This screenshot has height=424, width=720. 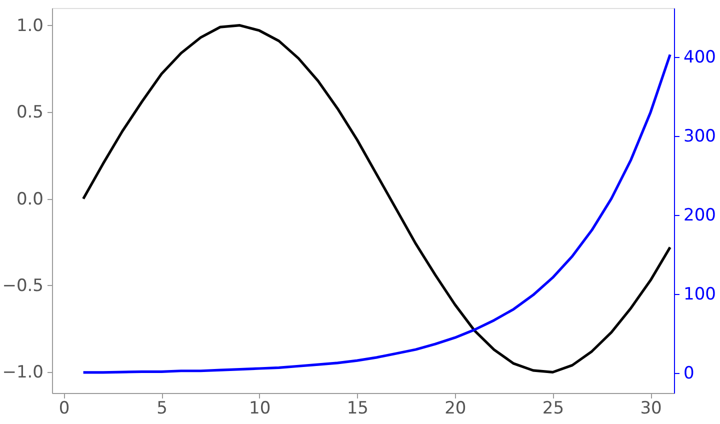 I want to click on y2-tick-label: 400, so click(x=700, y=58).